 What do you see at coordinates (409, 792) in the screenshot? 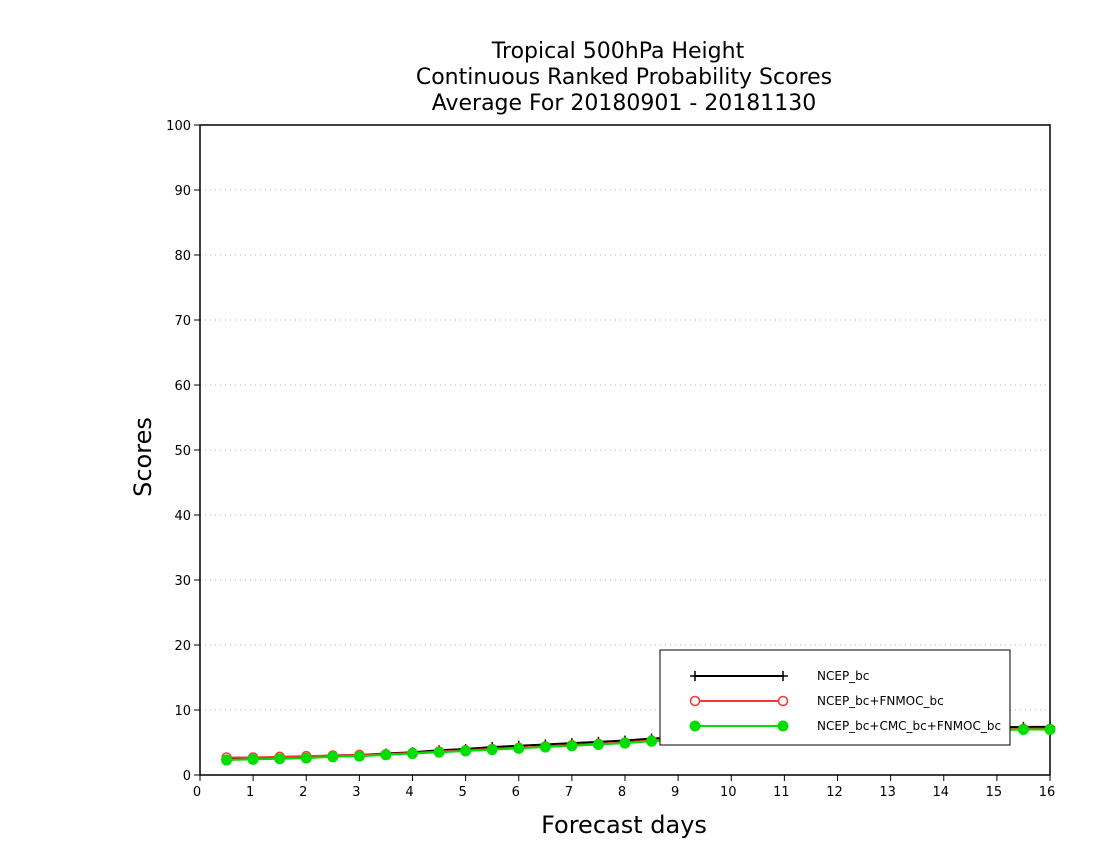
I see `x-tick-label: 4` at bounding box center [409, 792].